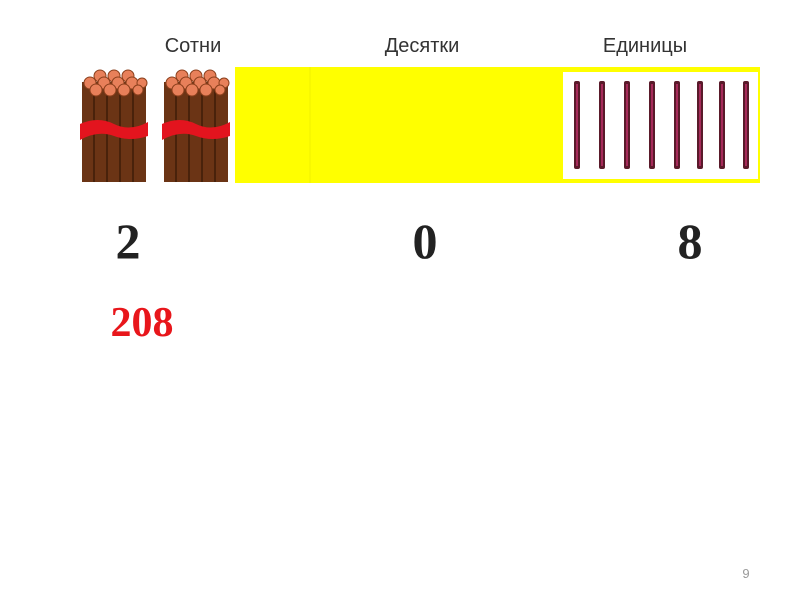  I want to click on header: Сотни, so click(193, 46).